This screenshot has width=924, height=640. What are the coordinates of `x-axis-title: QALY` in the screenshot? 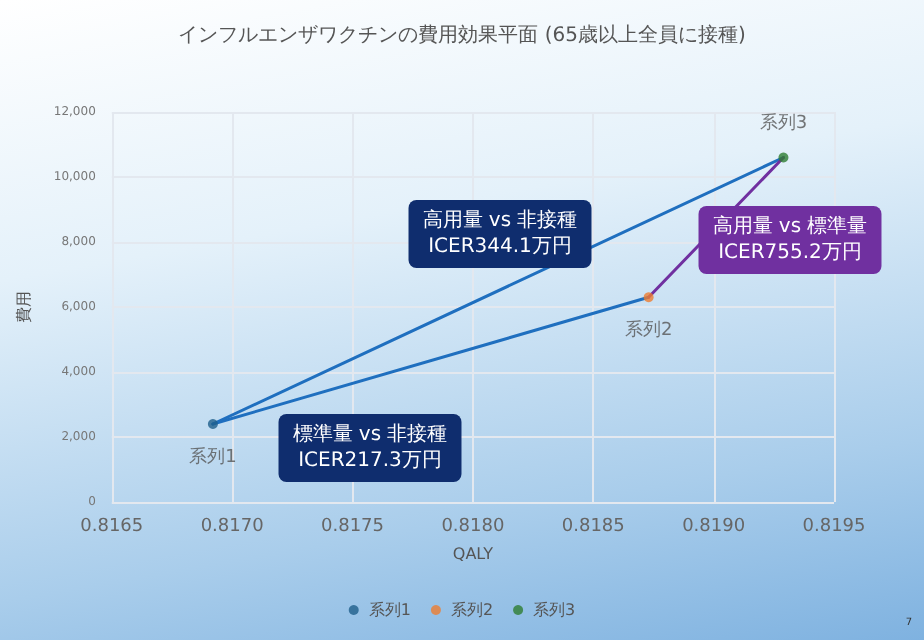 It's located at (473, 553).